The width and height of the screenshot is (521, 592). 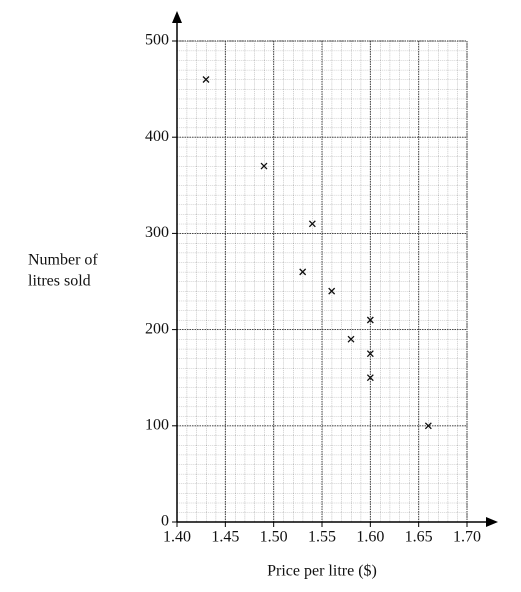 What do you see at coordinates (157, 40) in the screenshot?
I see `y-tick-label: 500` at bounding box center [157, 40].